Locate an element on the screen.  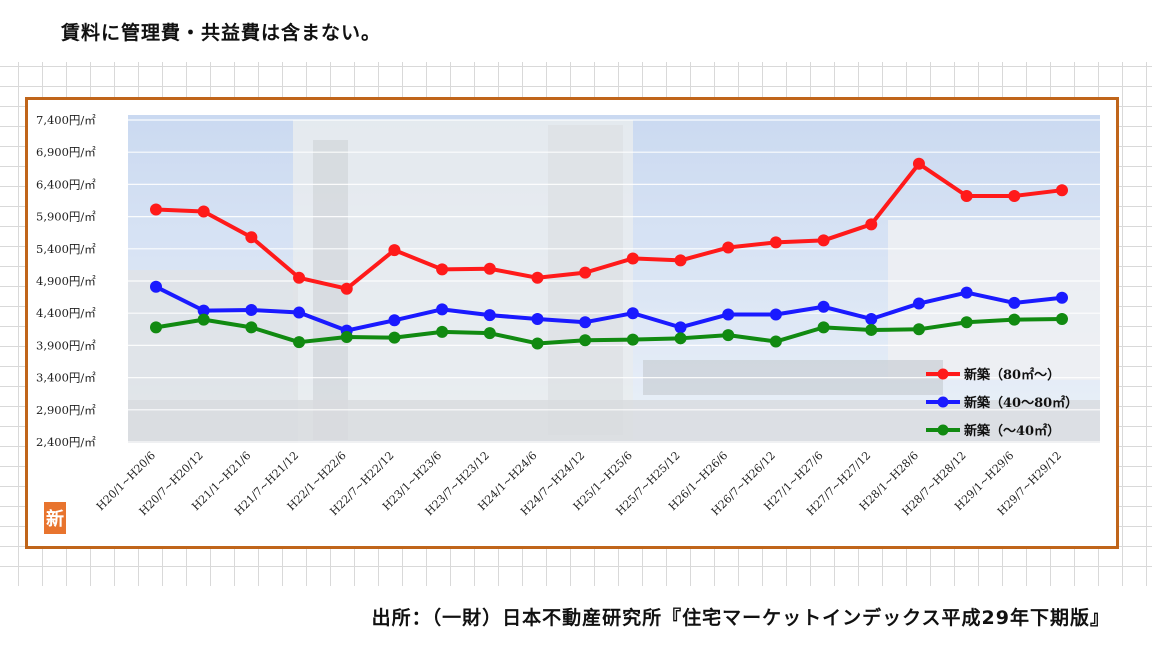
y-tick-label: 3,900円/㎡ is located at coordinates (66, 345).